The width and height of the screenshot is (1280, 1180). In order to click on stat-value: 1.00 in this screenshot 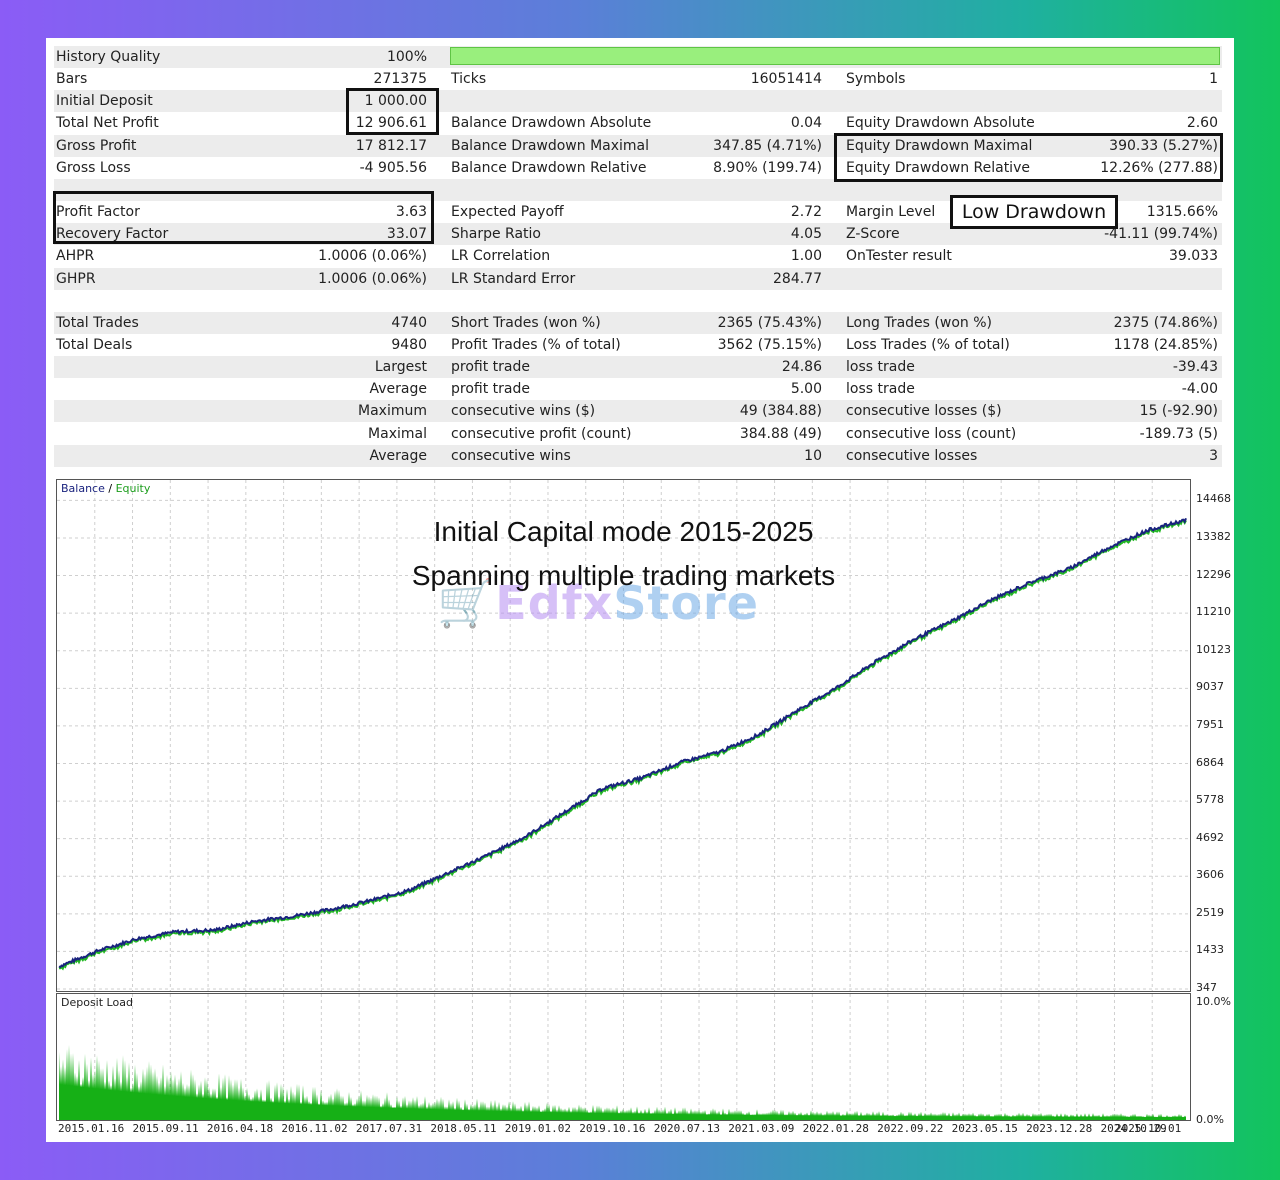, I will do `click(806, 256)`.